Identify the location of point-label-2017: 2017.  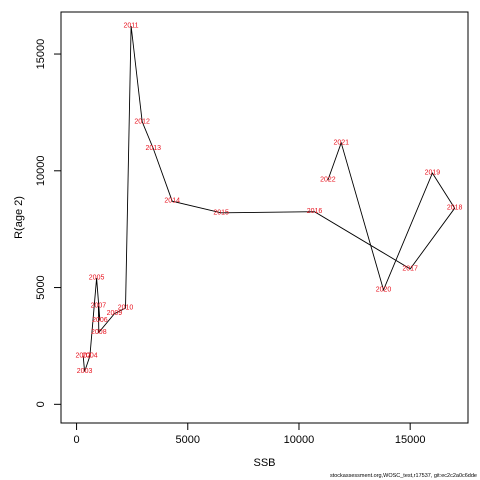
(410, 268).